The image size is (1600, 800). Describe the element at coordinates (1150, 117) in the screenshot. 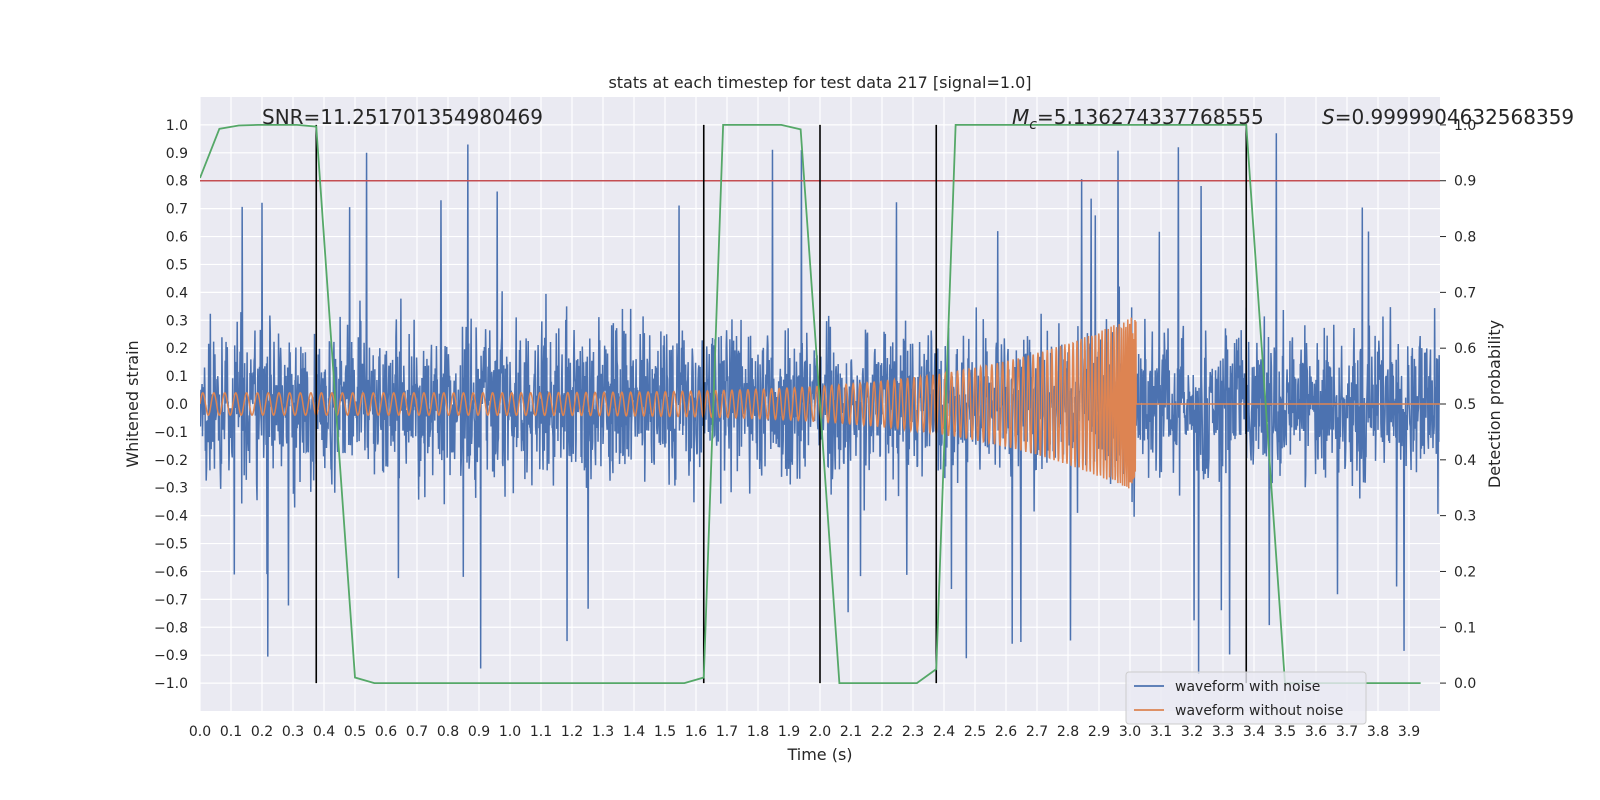

I see `mc-value: =5.136274337768555` at that location.